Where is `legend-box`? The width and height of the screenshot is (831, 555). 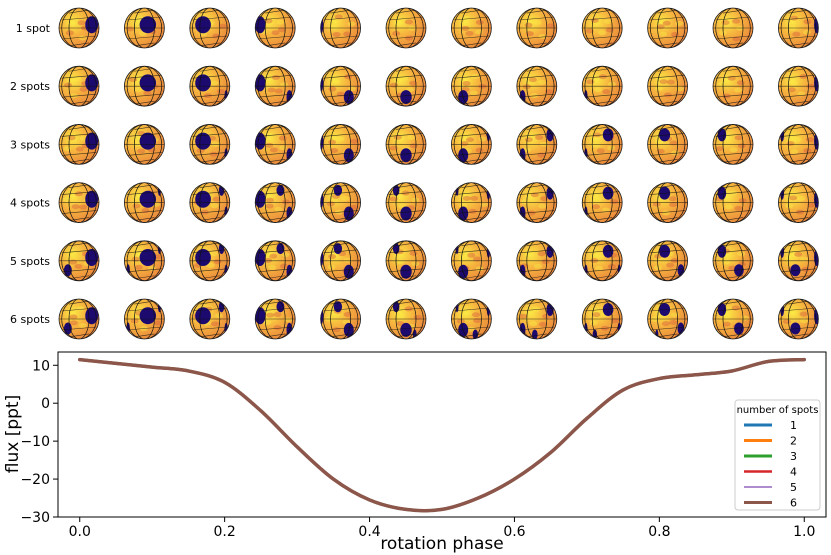
legend-box is located at coordinates (777, 455).